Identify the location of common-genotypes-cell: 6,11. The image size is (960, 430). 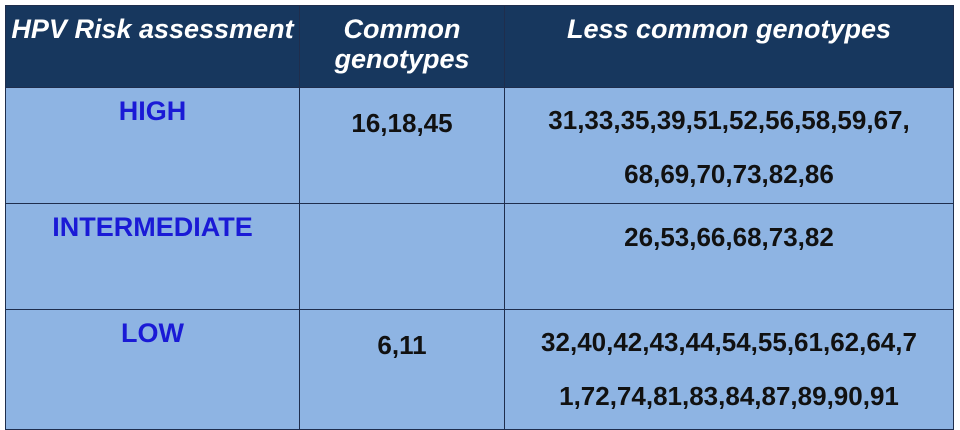
(402, 369).